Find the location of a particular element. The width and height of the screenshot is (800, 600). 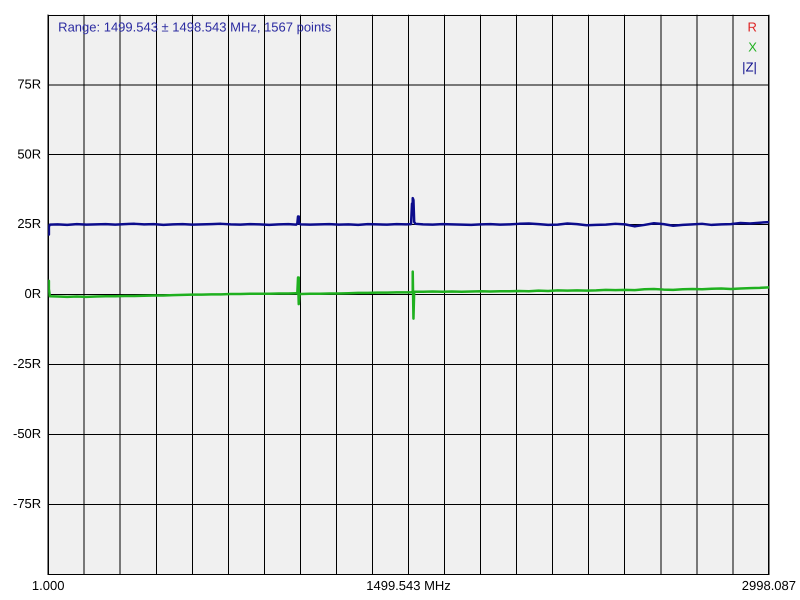

x-tick-label: 1499.543 MHz is located at coordinates (408, 585).